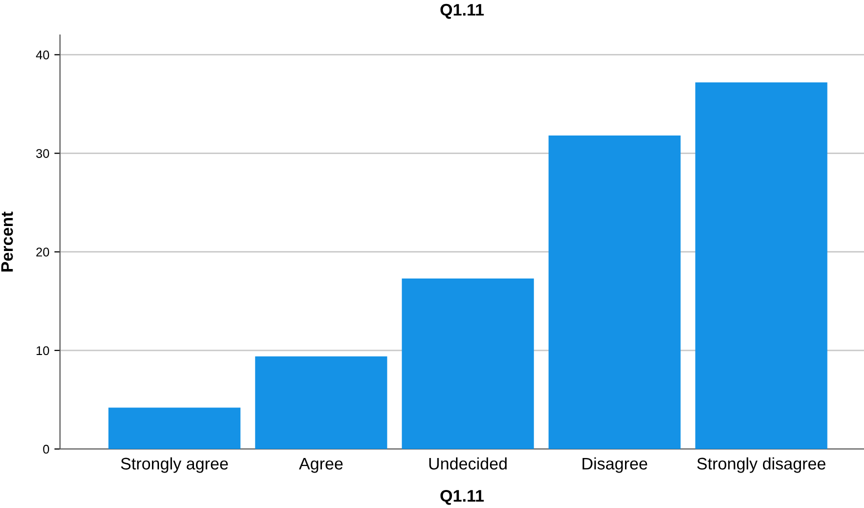 This screenshot has width=864, height=508. Describe the element at coordinates (7, 242) in the screenshot. I see `y-axis-title: Percent` at that location.